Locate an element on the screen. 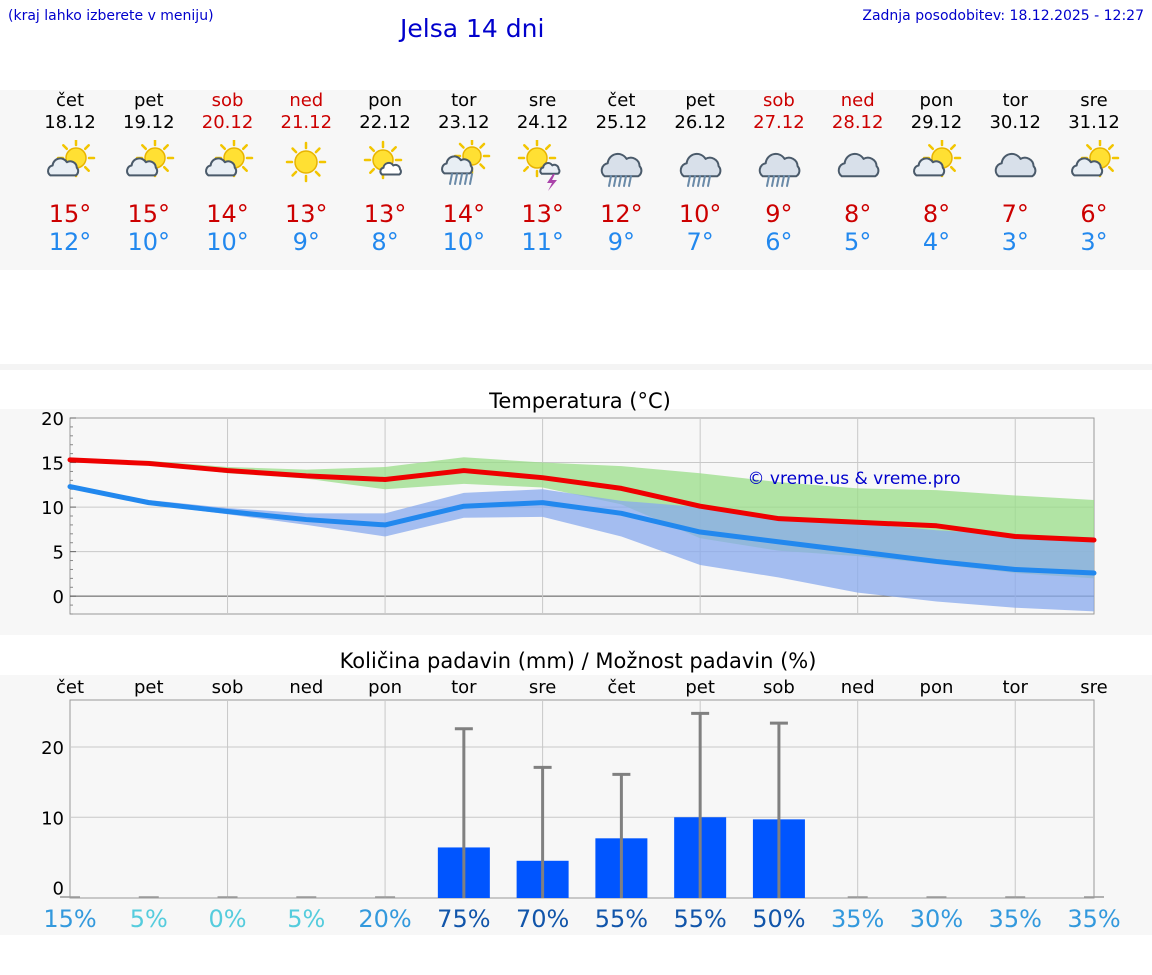  last-updated: Zadnja posodobitev: 18.12.2025 - 12:27 is located at coordinates (1003, 16).